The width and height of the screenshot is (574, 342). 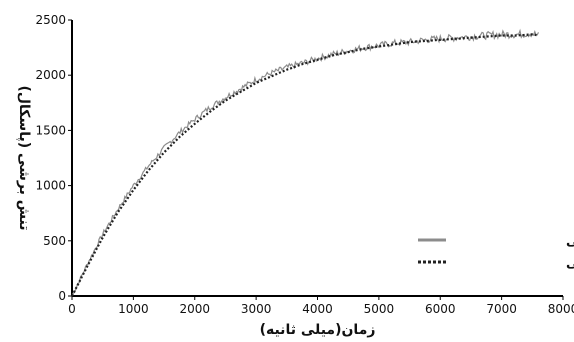 I want to click on legend: تجربی تحلیلی - تجربی, so click(x=496, y=252).